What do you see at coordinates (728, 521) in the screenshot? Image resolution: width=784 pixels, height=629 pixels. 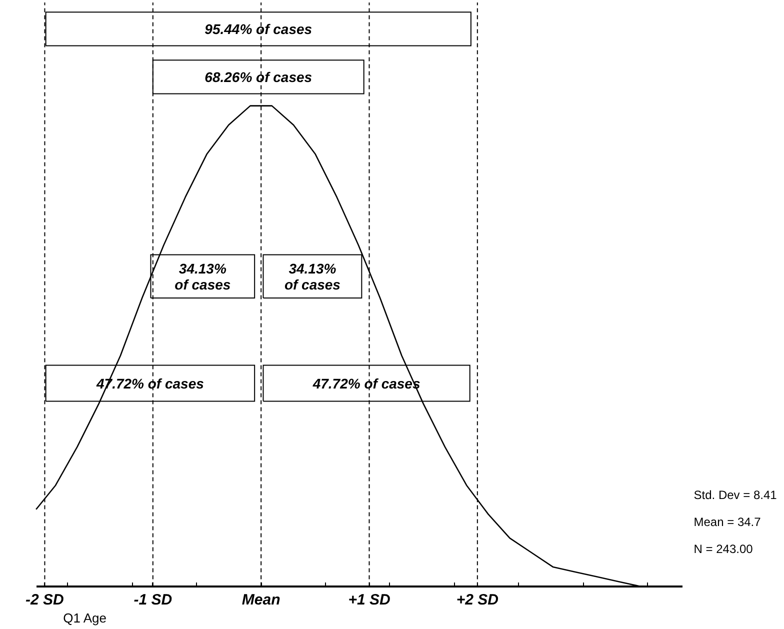 I see `text: Mean = 34.7` at bounding box center [728, 521].